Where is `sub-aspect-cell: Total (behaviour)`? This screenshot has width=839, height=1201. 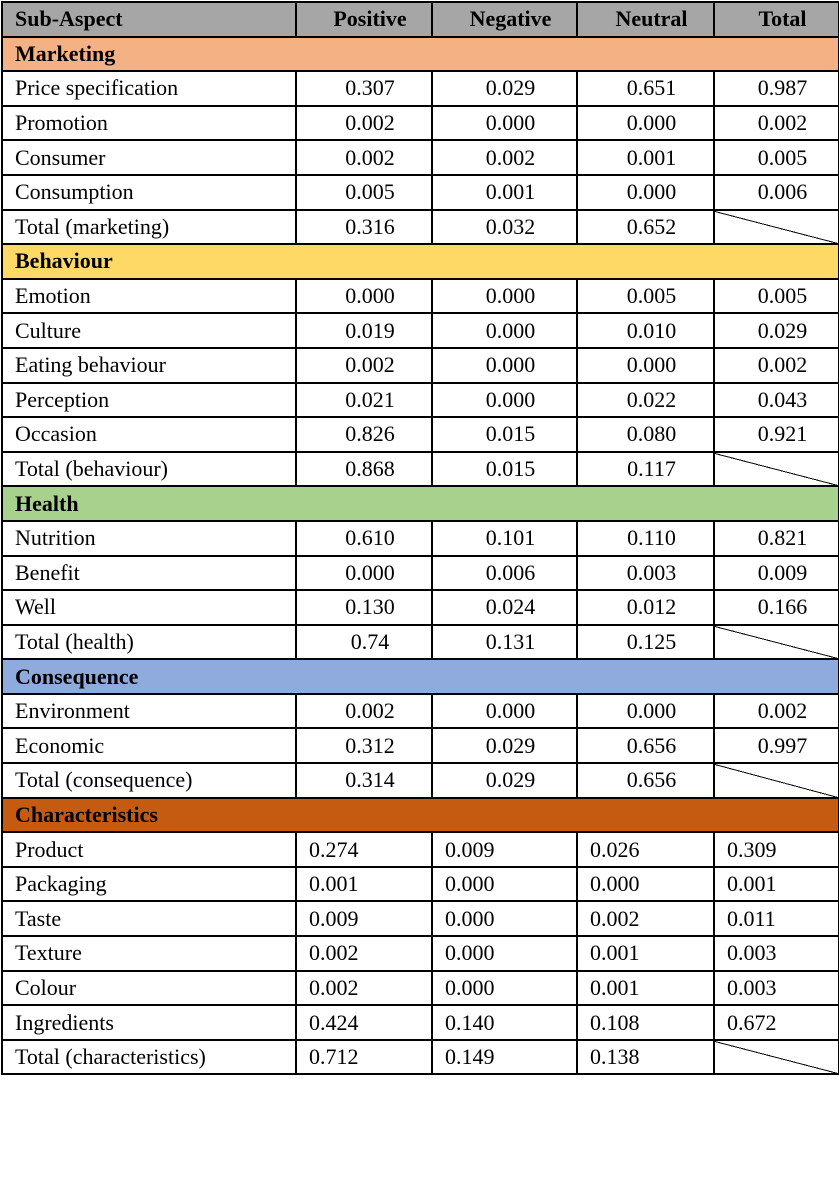 sub-aspect-cell: Total (behaviour) is located at coordinates (149, 469).